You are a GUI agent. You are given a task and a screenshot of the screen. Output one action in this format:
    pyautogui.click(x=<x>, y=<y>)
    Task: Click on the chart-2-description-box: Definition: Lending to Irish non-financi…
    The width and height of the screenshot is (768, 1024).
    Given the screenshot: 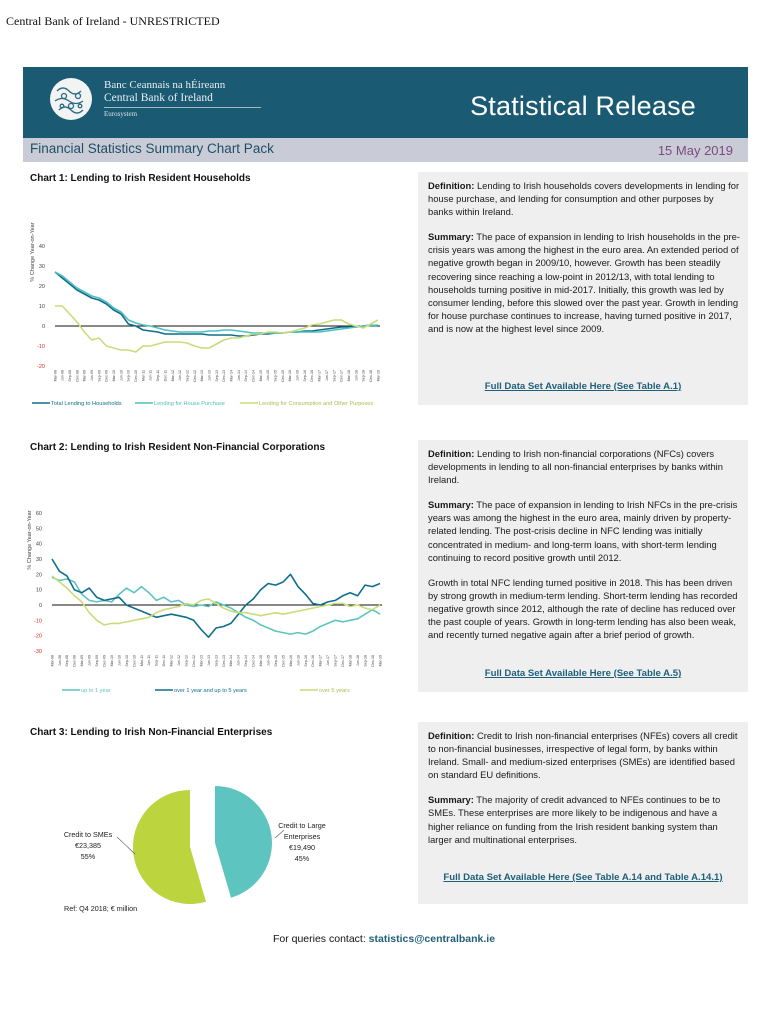 What is the action you would take?
    pyautogui.click(x=583, y=566)
    